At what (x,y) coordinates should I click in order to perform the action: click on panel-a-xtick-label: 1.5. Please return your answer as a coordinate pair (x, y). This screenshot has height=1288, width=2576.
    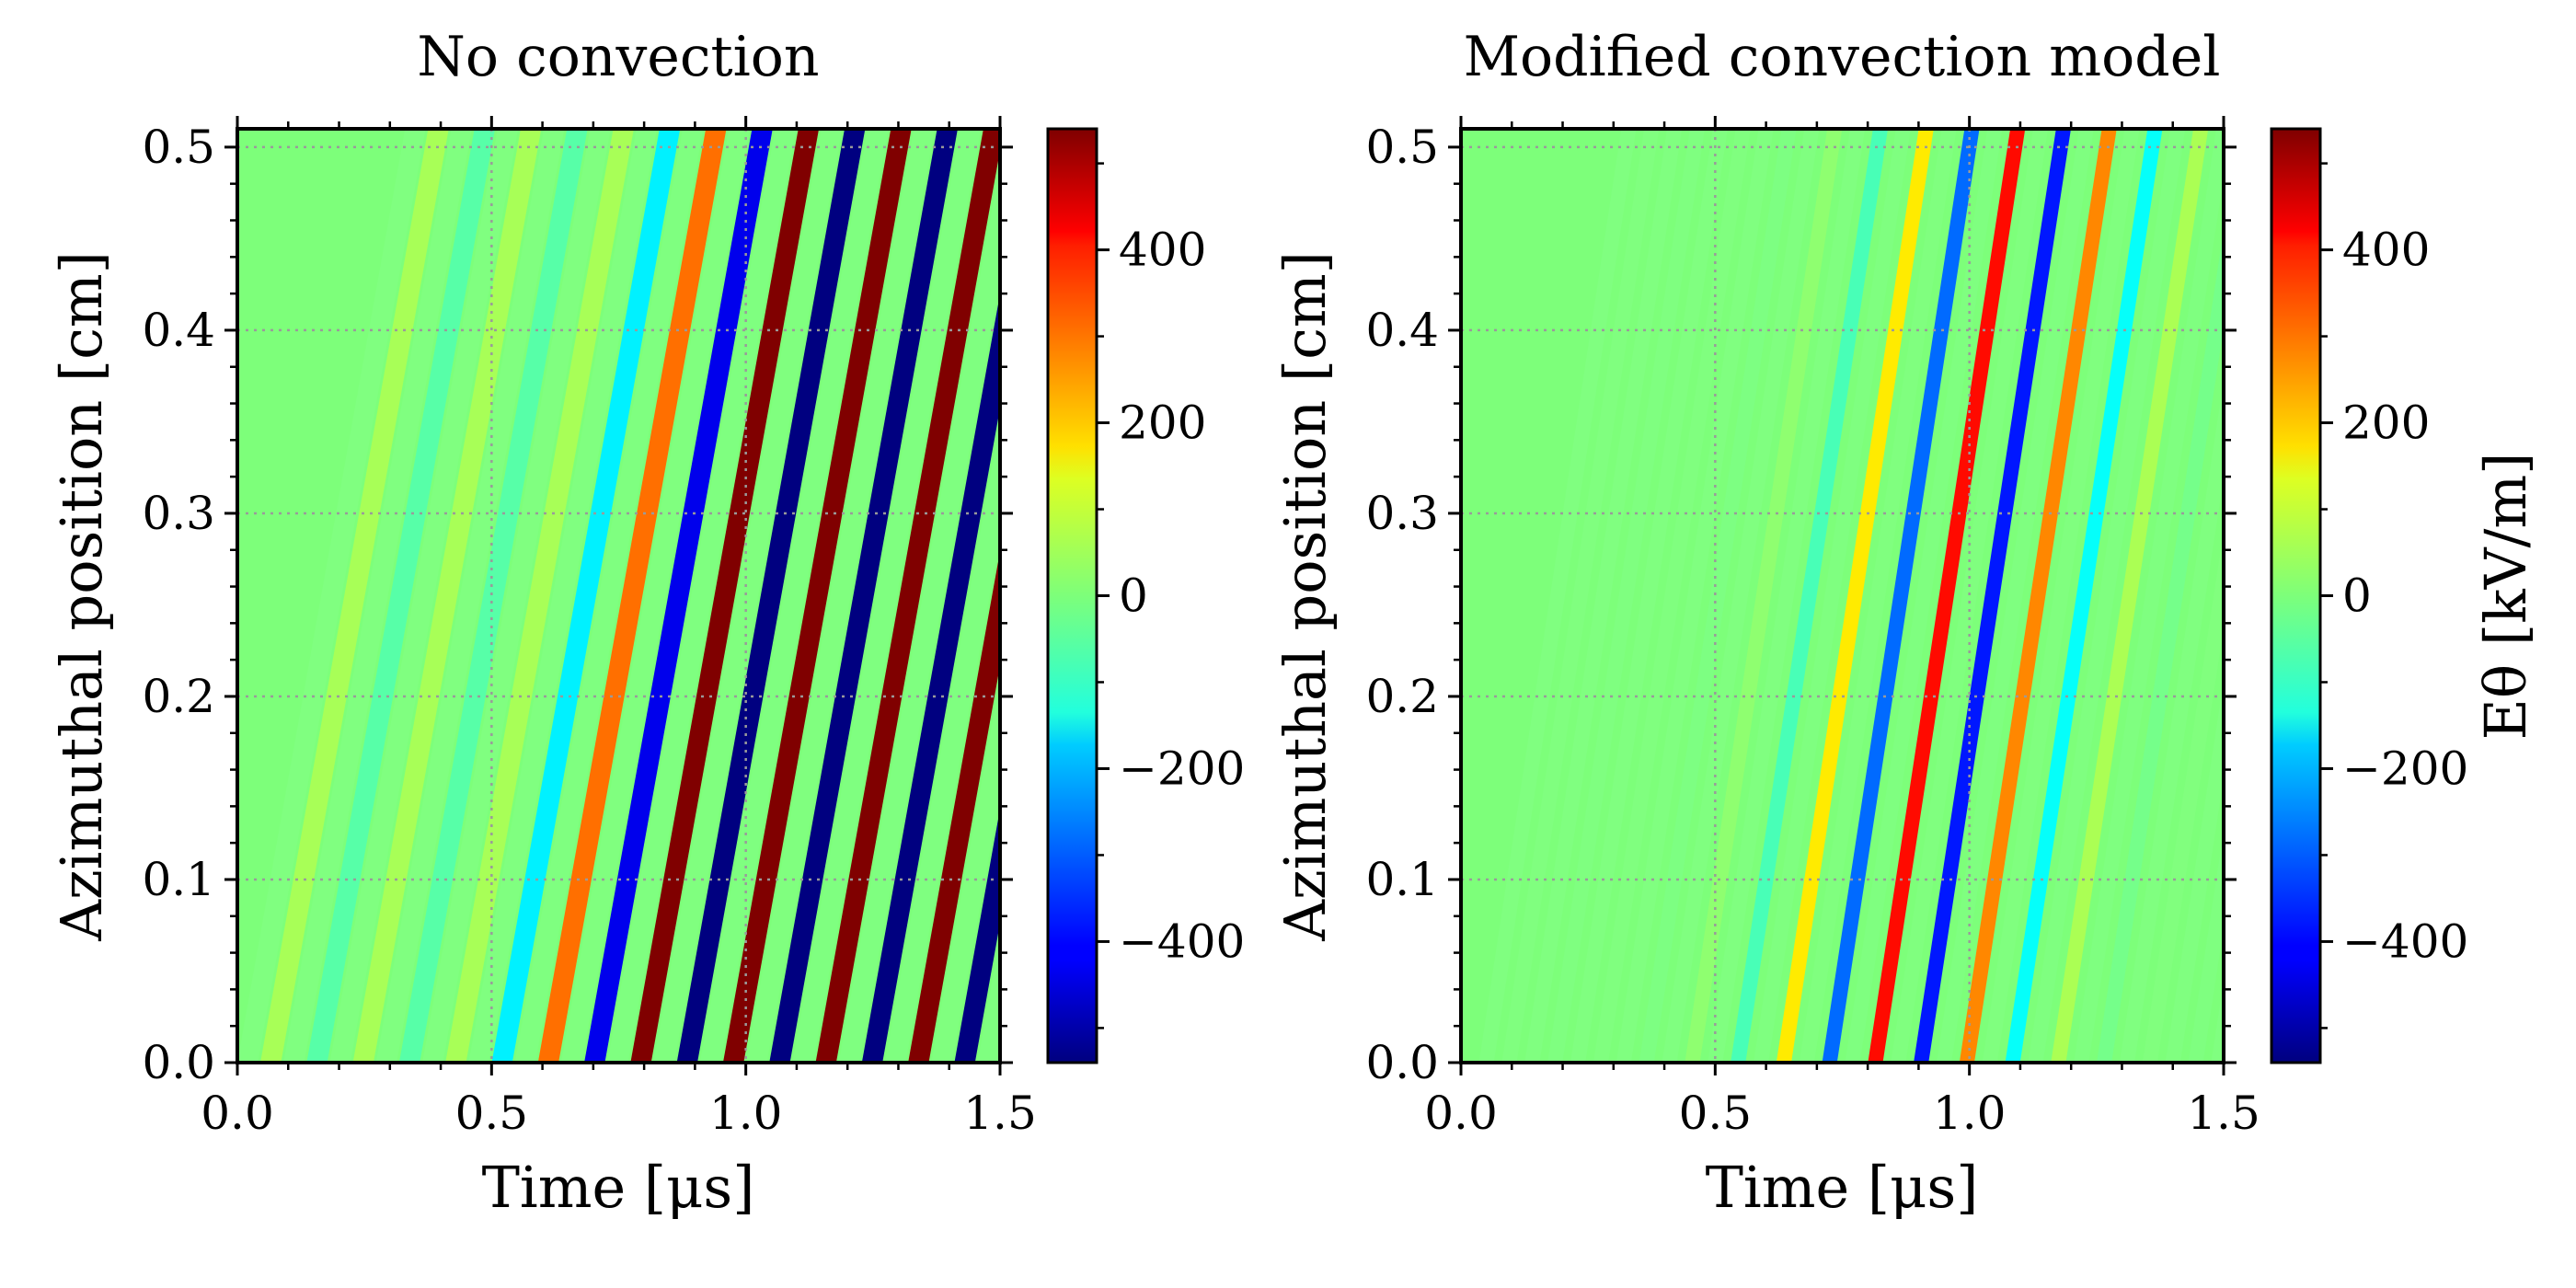
    Looking at the image, I should click on (1000, 1113).